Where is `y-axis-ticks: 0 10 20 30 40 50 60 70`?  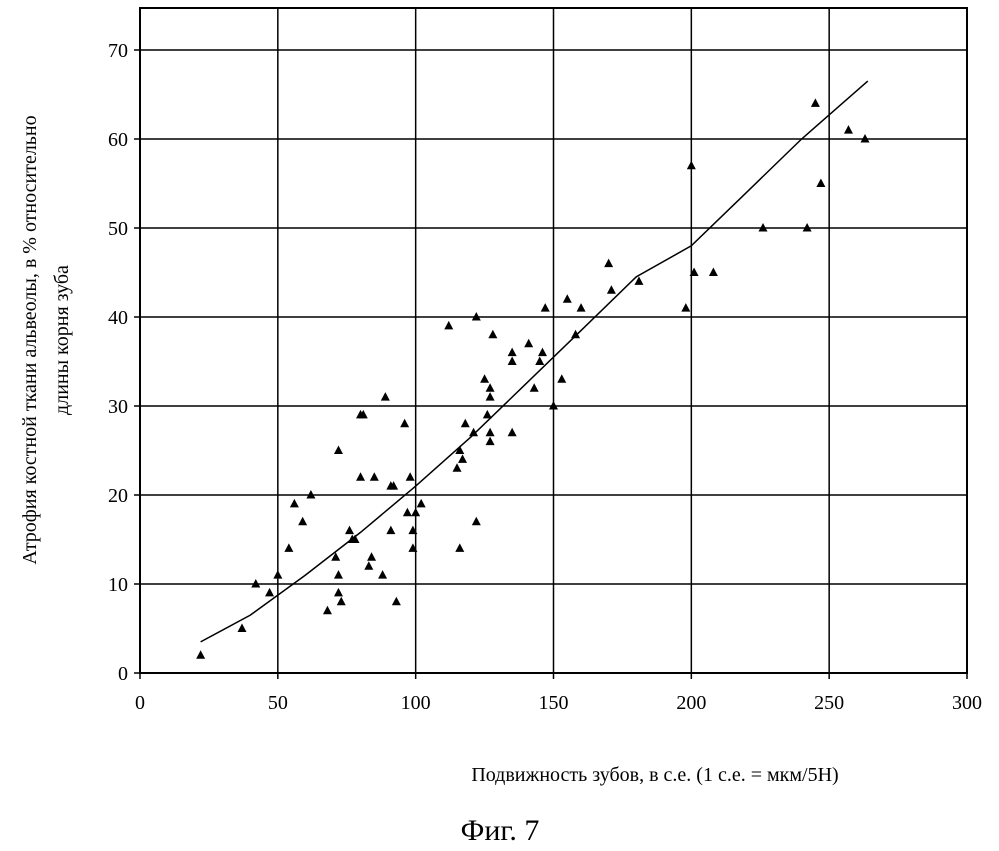 y-axis-ticks: 0 10 20 30 40 50 60 70 is located at coordinates (124, 362).